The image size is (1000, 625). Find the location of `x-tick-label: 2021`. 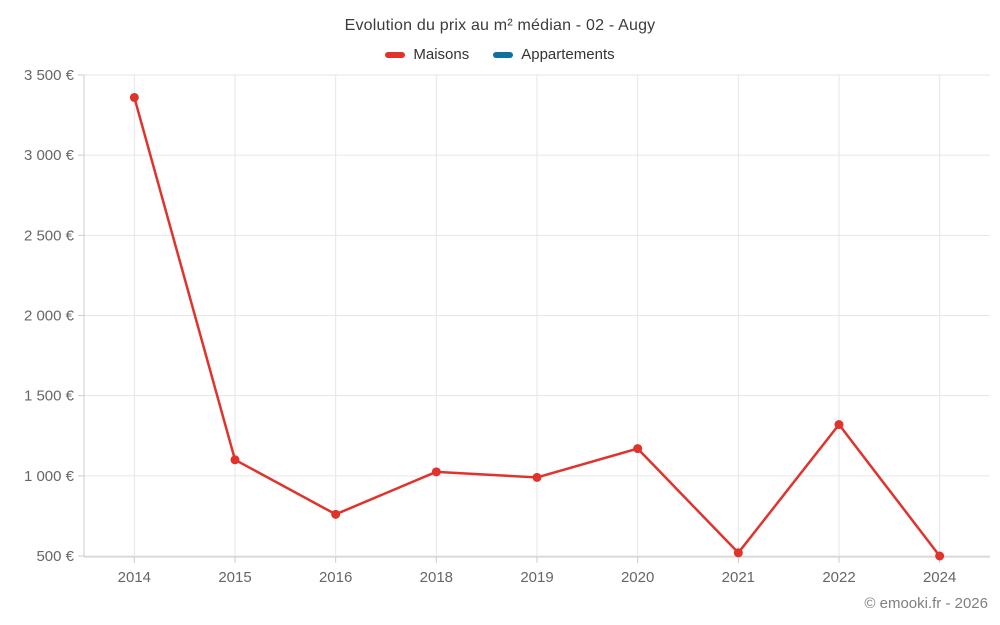

x-tick-label: 2021 is located at coordinates (738, 577).